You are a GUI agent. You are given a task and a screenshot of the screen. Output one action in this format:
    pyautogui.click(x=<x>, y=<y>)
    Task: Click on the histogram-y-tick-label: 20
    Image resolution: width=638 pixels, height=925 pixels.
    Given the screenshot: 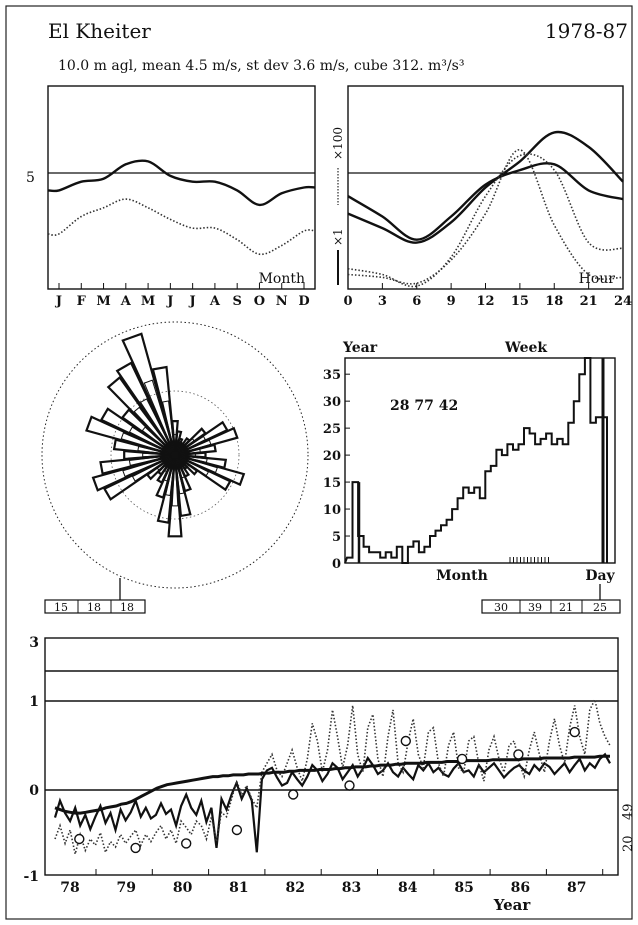 What is the action you would take?
    pyautogui.click(x=332, y=456)
    